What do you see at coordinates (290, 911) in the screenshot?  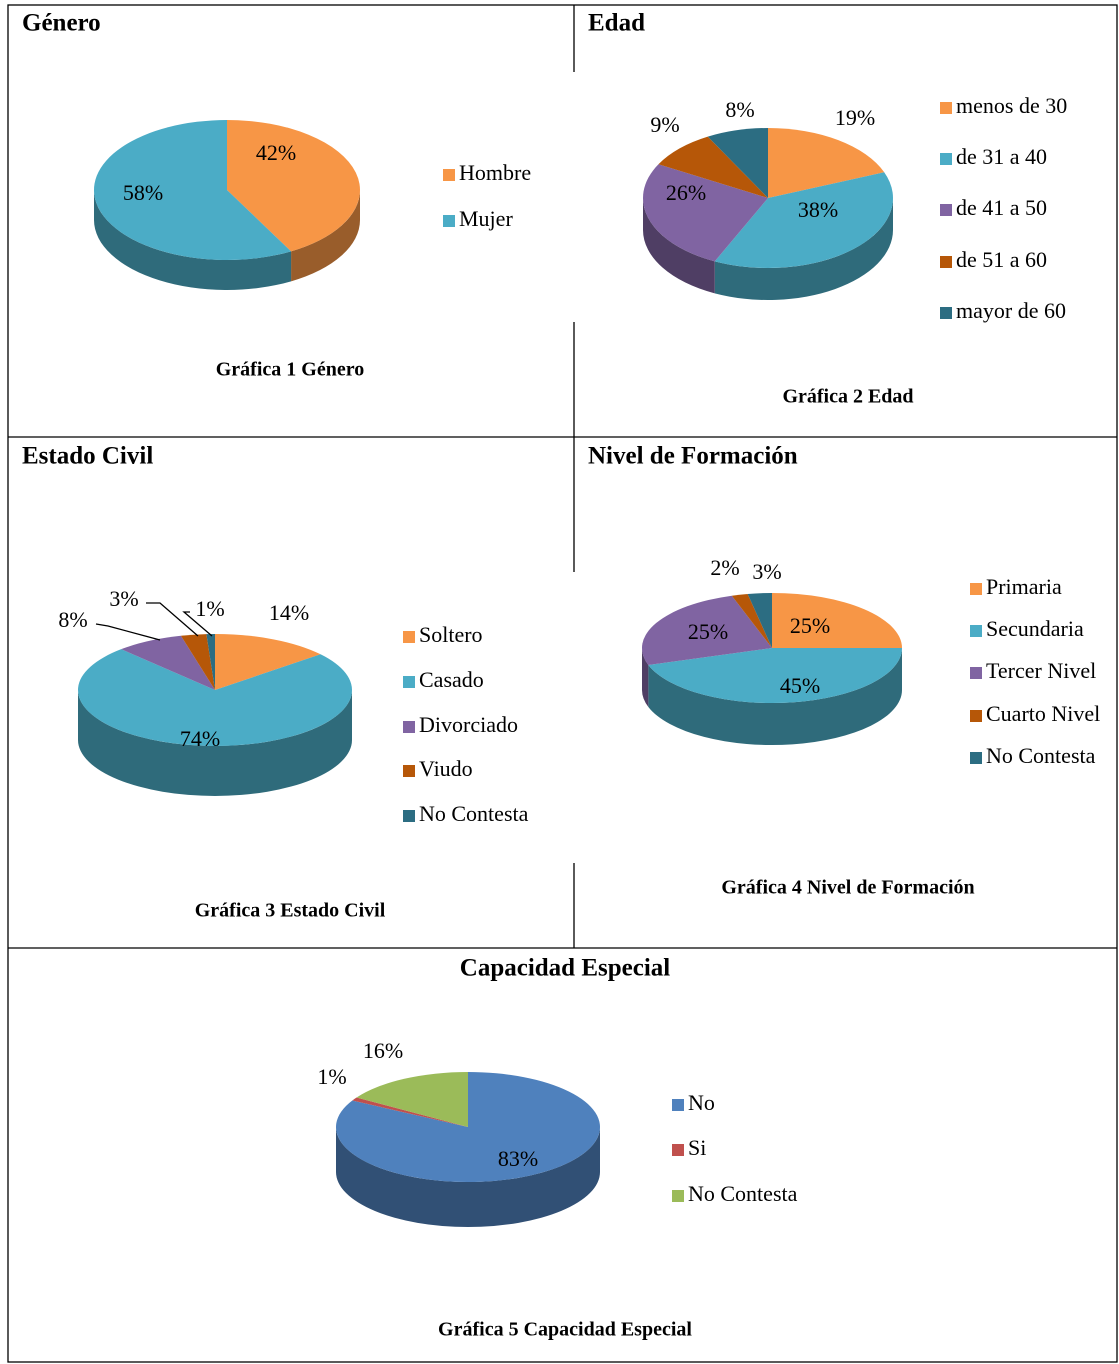 I see `chart-caption: Gráfica 3 Estado Civil` at bounding box center [290, 911].